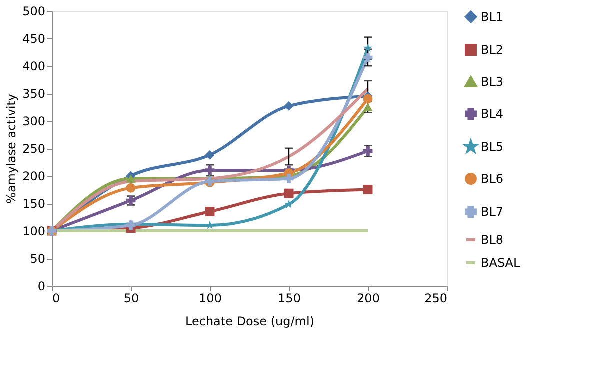 This screenshot has height=372, width=601. Describe the element at coordinates (492, 147) in the screenshot. I see `legend-label: BL5` at that location.